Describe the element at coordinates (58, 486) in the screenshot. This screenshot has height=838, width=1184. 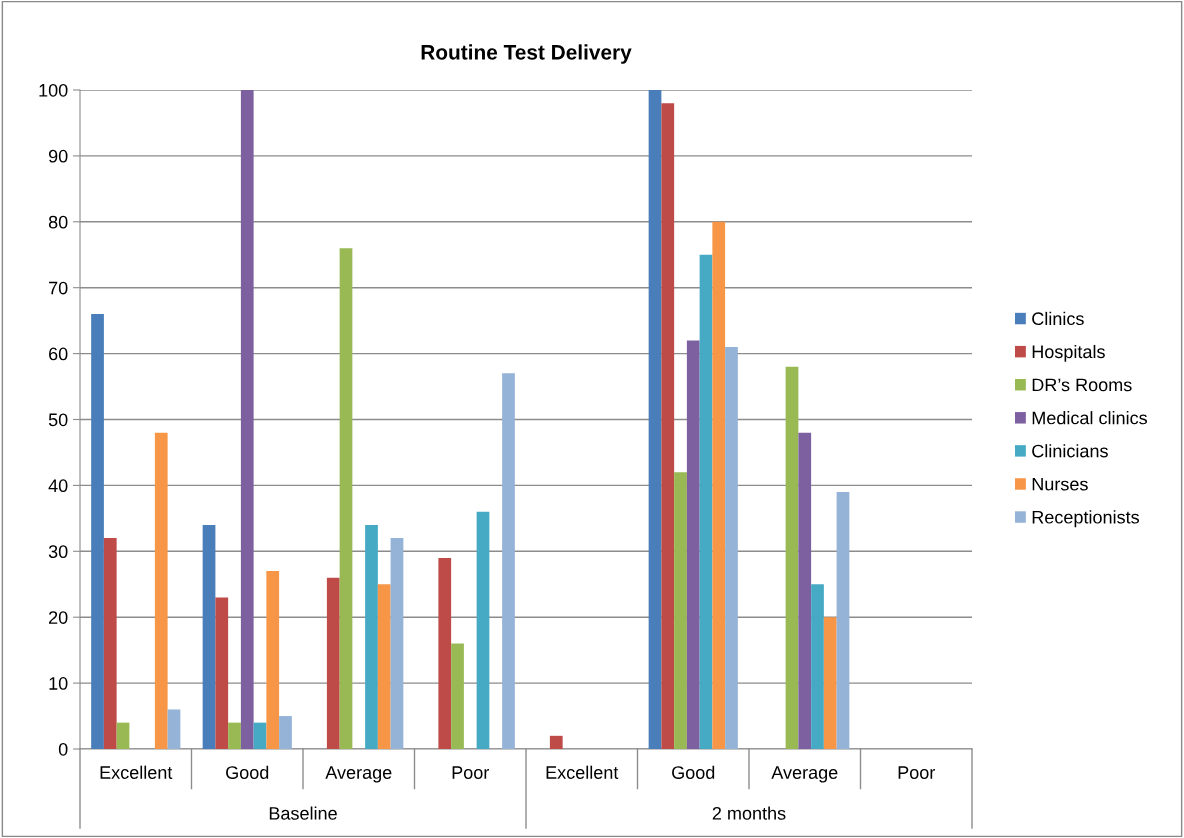
I see `y-tick-label: 40` at that location.